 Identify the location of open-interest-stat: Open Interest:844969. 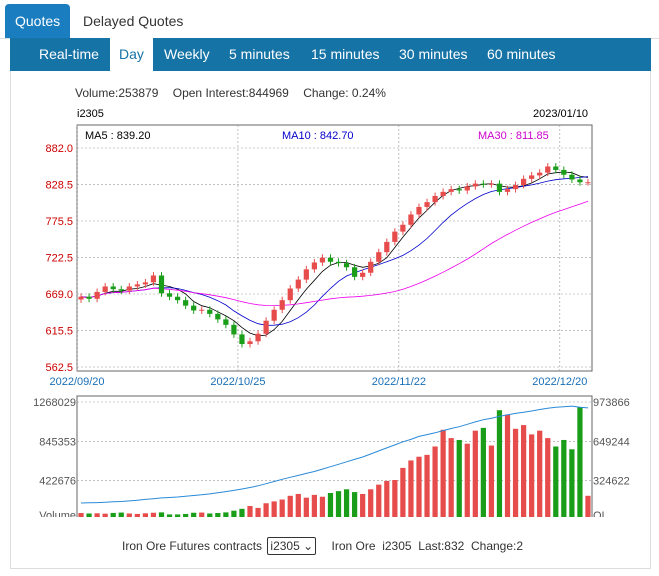
(230, 93).